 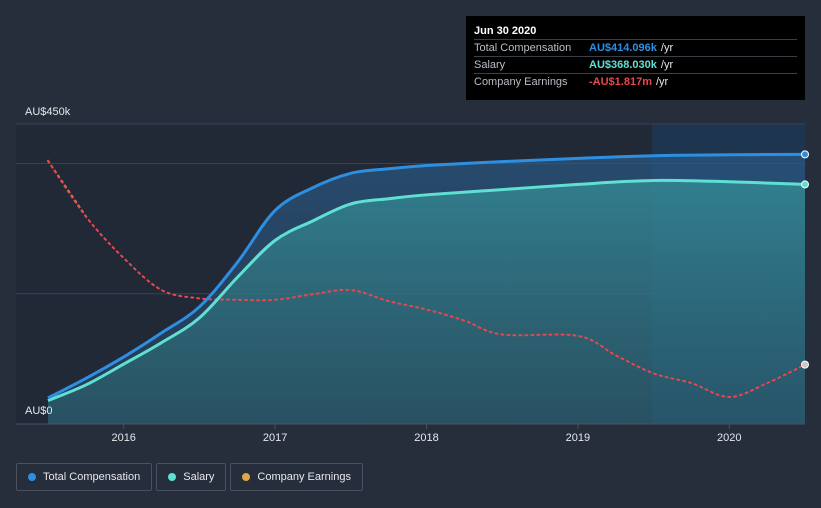 I want to click on legend-label: Company Earnings, so click(x=304, y=477).